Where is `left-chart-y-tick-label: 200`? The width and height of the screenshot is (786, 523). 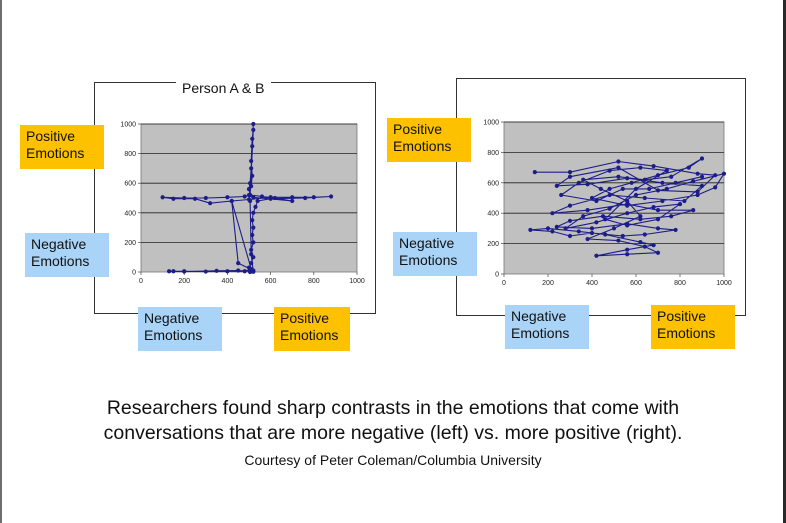
left-chart-y-tick-label: 200 is located at coordinates (130, 243).